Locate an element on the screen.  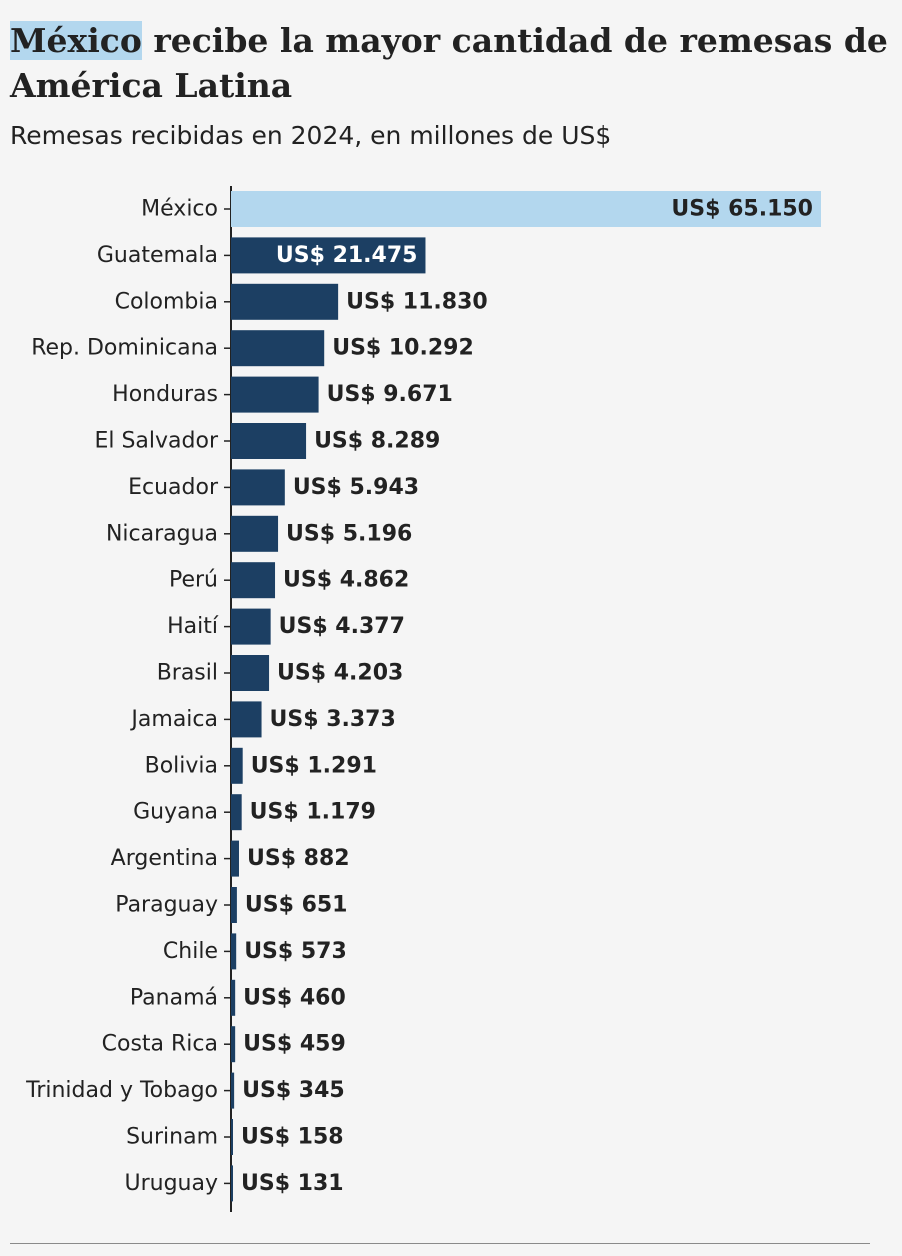
bar-chile is located at coordinates (234, 951).